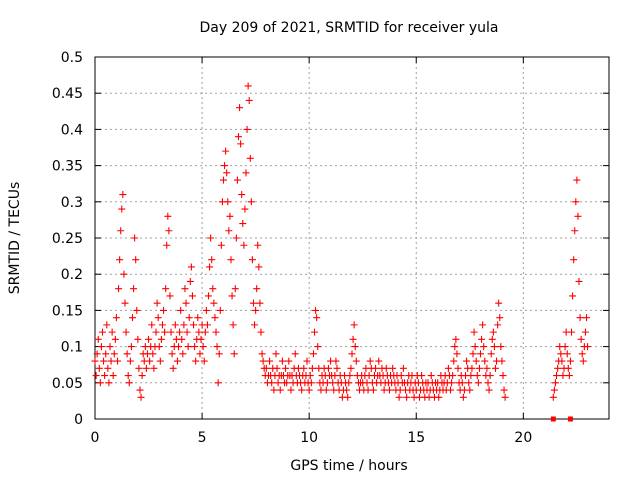  Describe the element at coordinates (72, 130) in the screenshot. I see `y-tick-label: 0.4` at that location.